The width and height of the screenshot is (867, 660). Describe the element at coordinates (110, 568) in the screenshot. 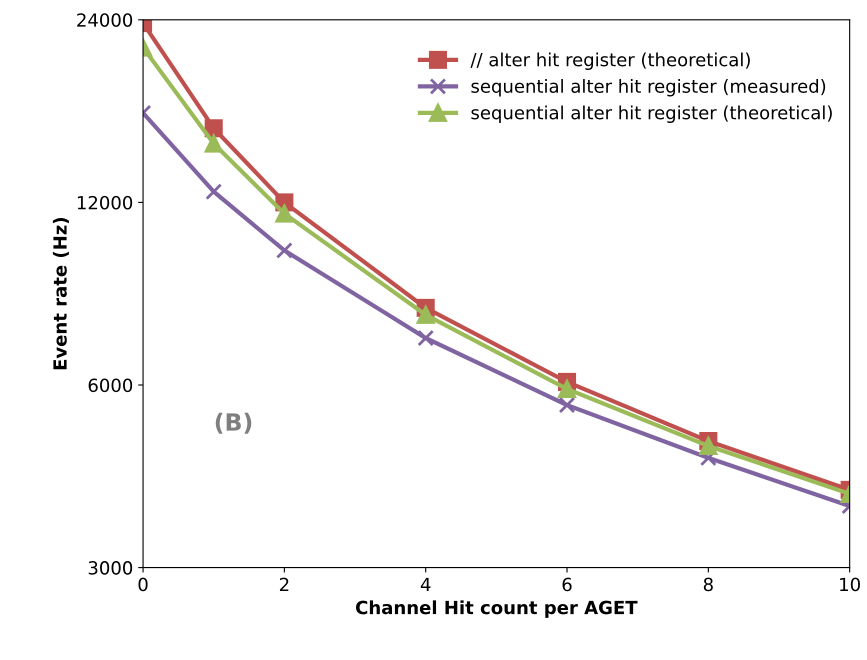

I see `y-tick-label: 3000` at that location.